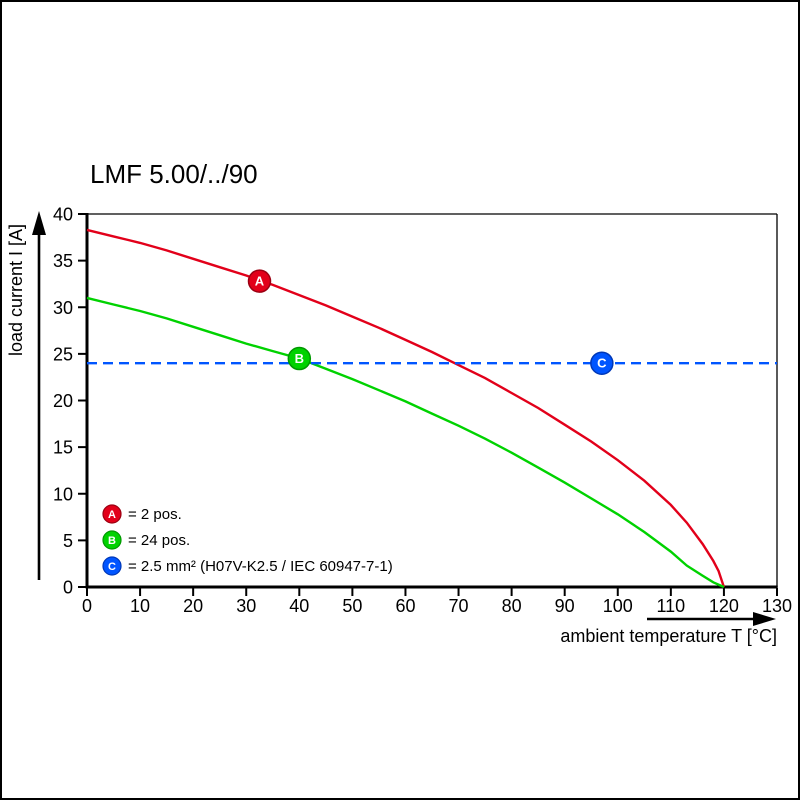  What do you see at coordinates (764, 619) in the screenshot?
I see `x-axis-arrow-head` at bounding box center [764, 619].